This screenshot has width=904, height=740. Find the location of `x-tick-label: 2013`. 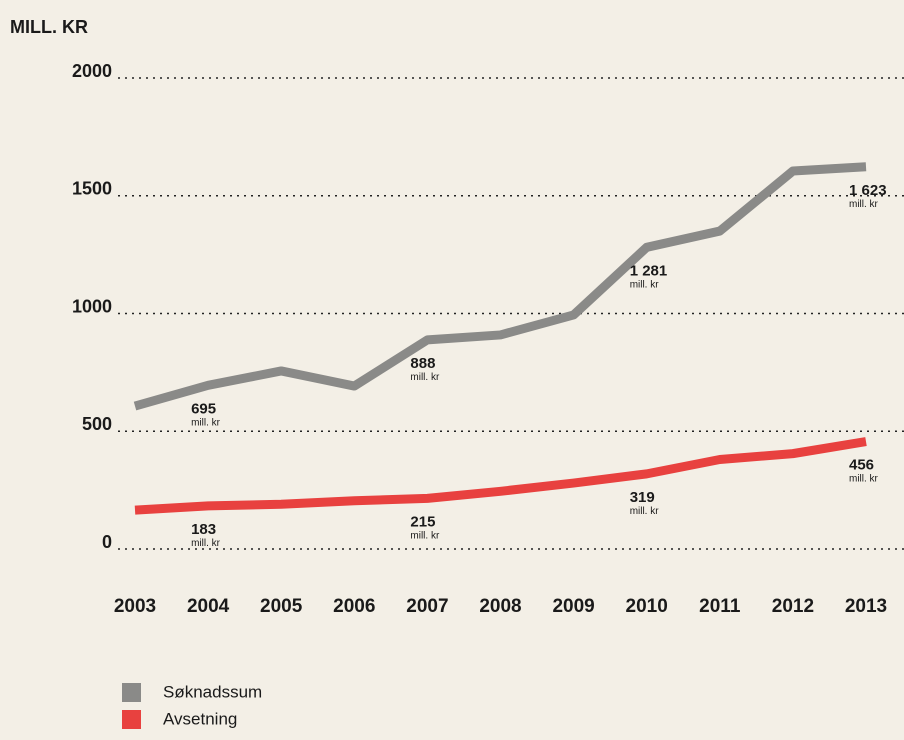

x-tick-label: 2013 is located at coordinates (866, 606).